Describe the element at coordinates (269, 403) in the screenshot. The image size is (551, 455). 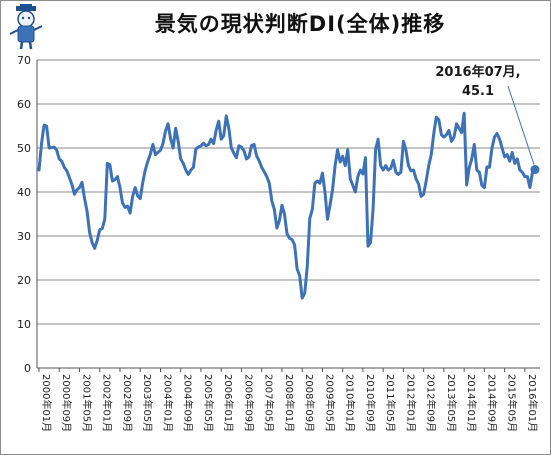
I see `x-tick-label: 2007年05月` at that location.